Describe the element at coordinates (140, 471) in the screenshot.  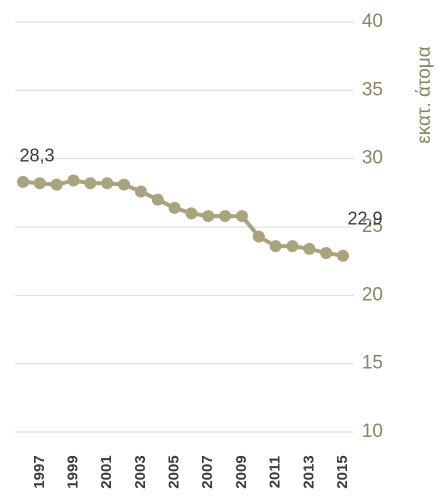
I see `x-tick-label: 2003` at that location.